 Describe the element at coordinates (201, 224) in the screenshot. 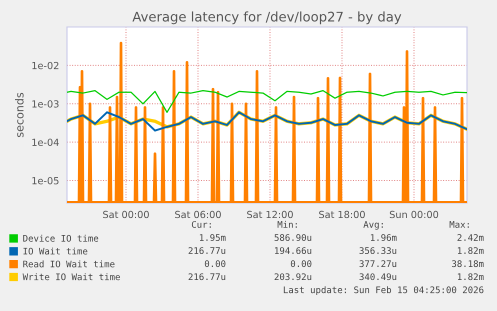

I see `text: Cur:` at that location.